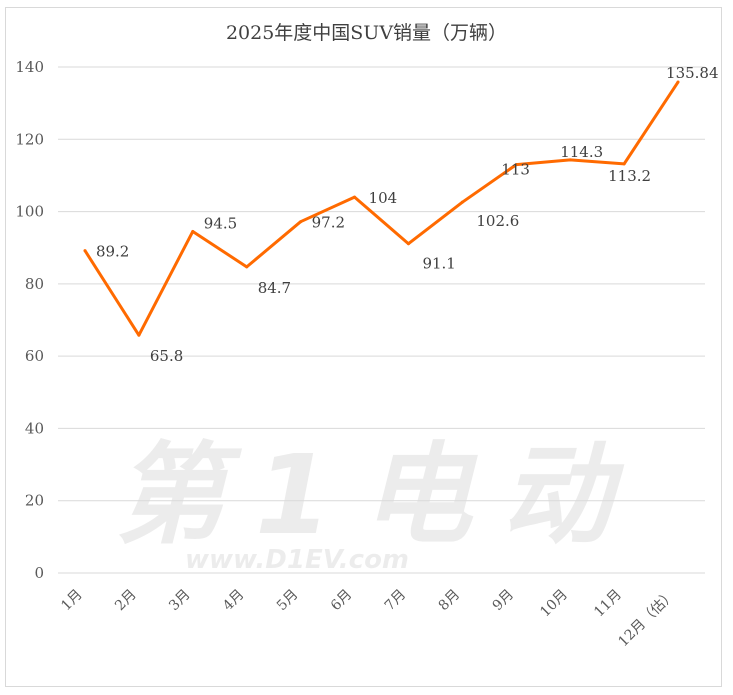  What do you see at coordinates (581, 152) in the screenshot?
I see `data-label: 114.3` at bounding box center [581, 152].